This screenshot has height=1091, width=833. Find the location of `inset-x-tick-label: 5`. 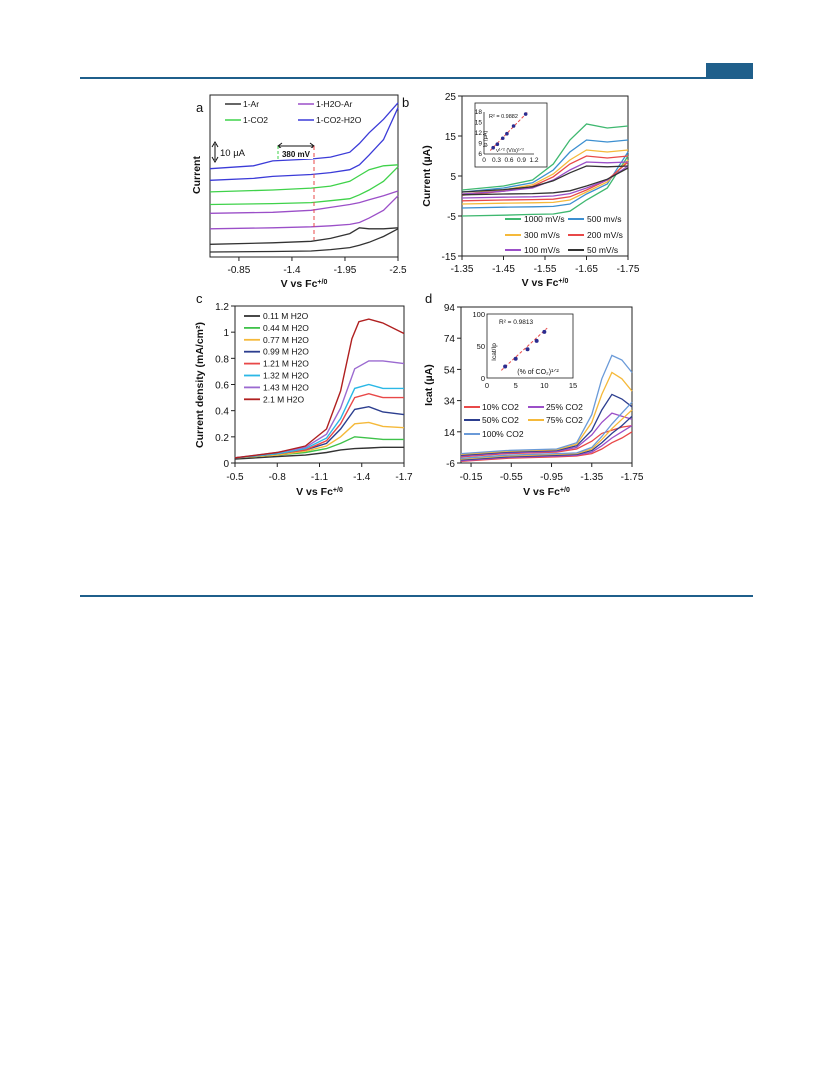

inset-x-tick-label: 5 is located at coordinates (516, 385).